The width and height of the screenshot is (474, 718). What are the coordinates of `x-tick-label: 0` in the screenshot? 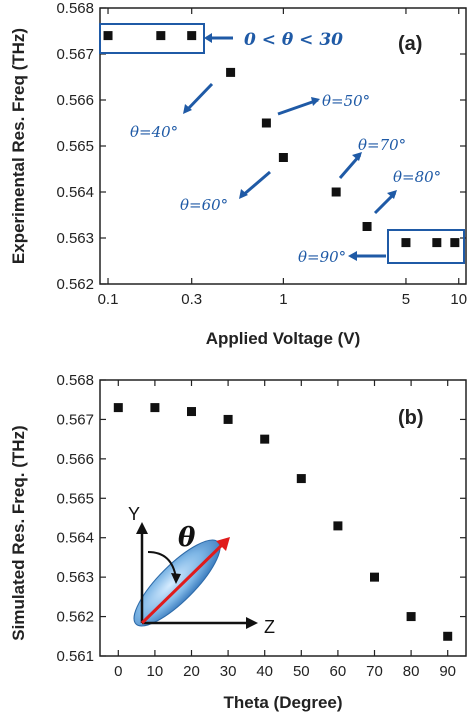 It's located at (118, 671).